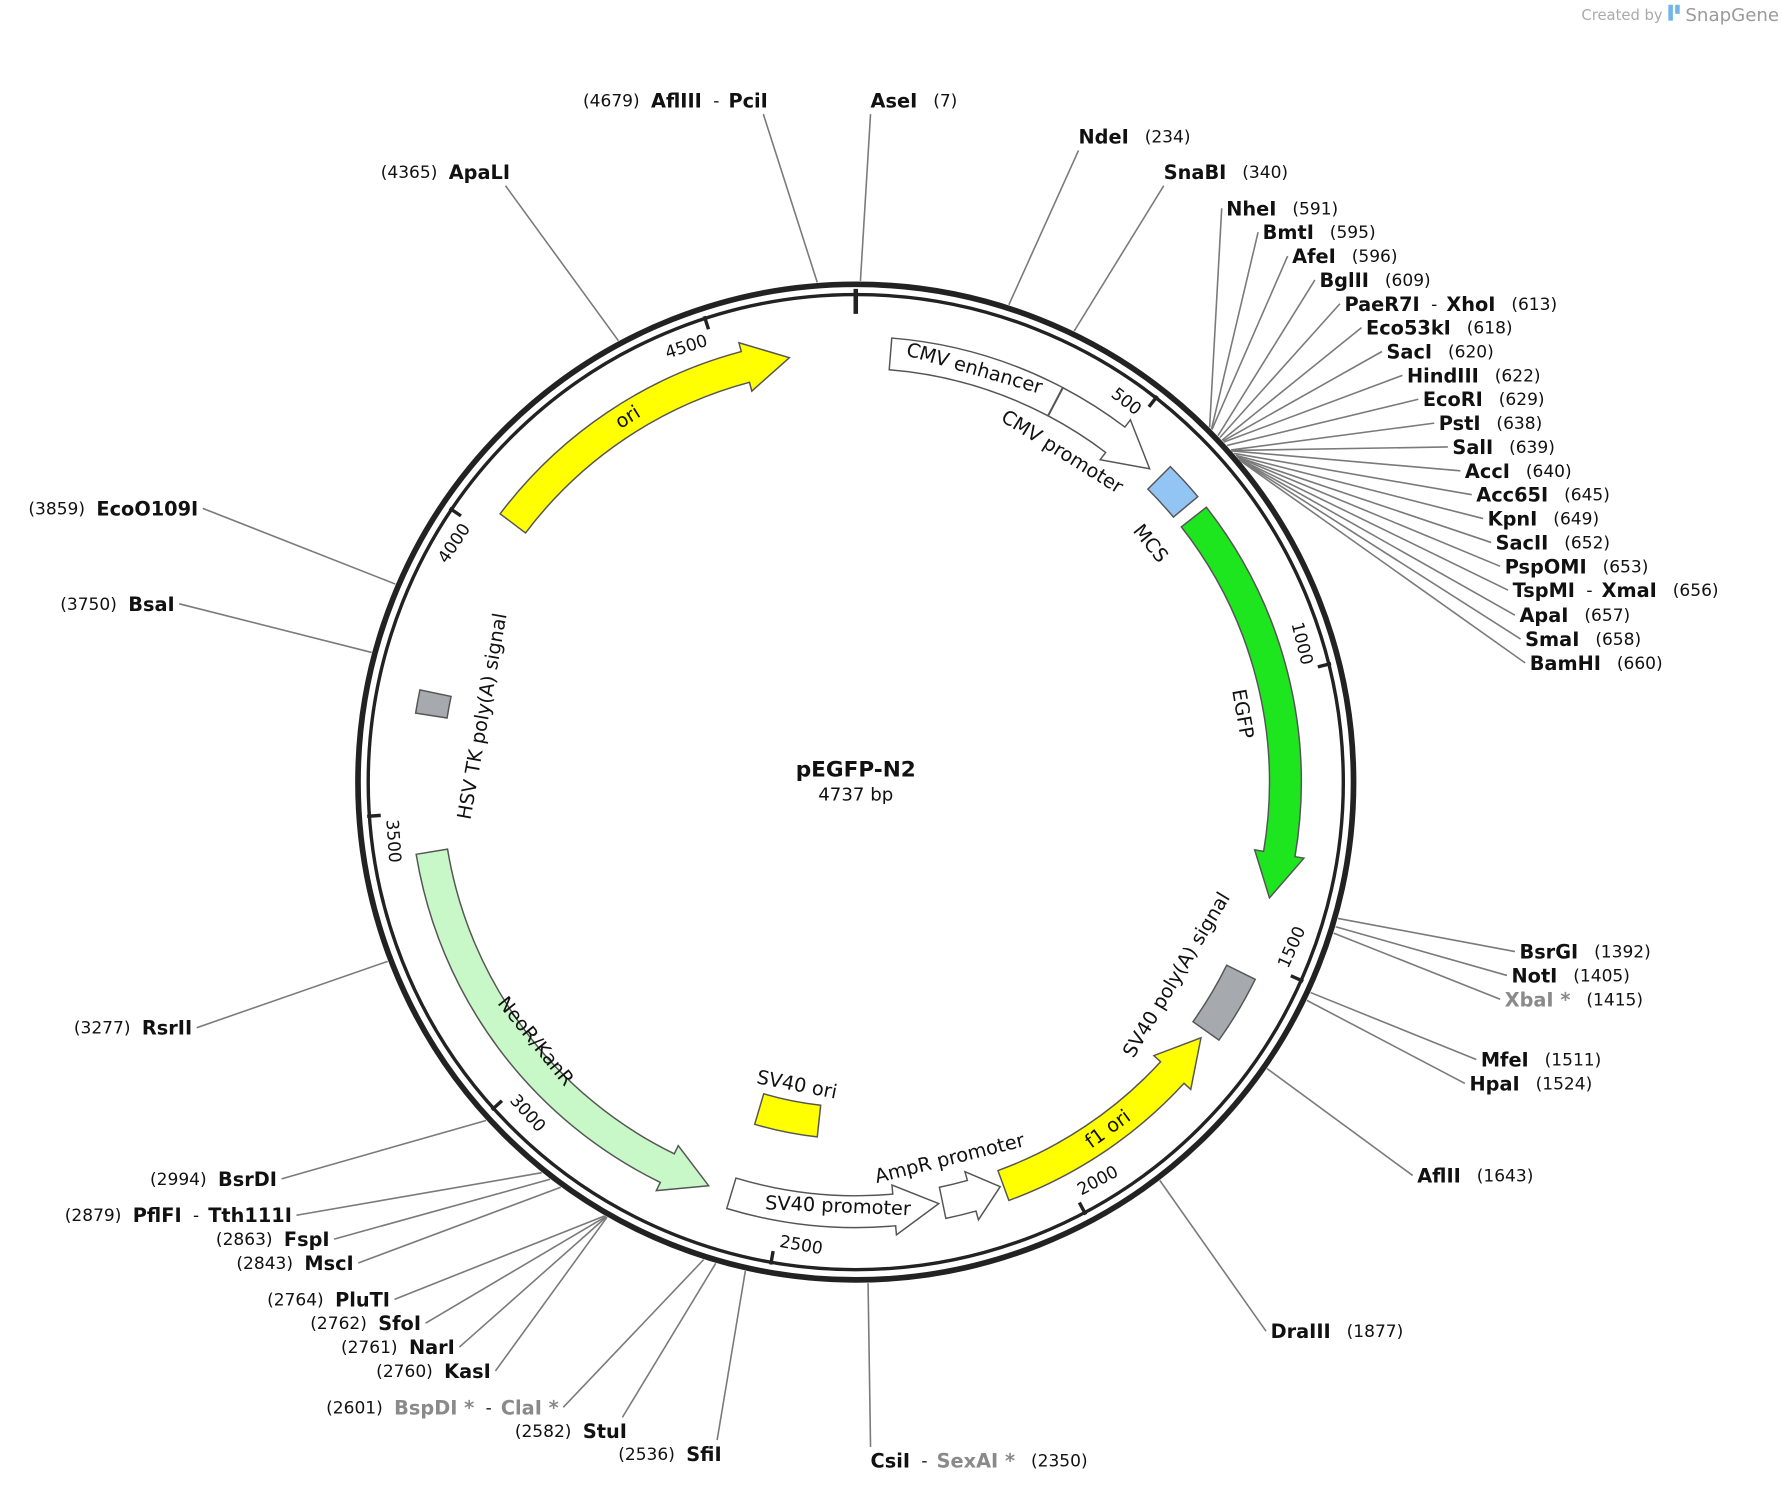  What do you see at coordinates (1587, 543) in the screenshot?
I see `site-position: (652)` at bounding box center [1587, 543].